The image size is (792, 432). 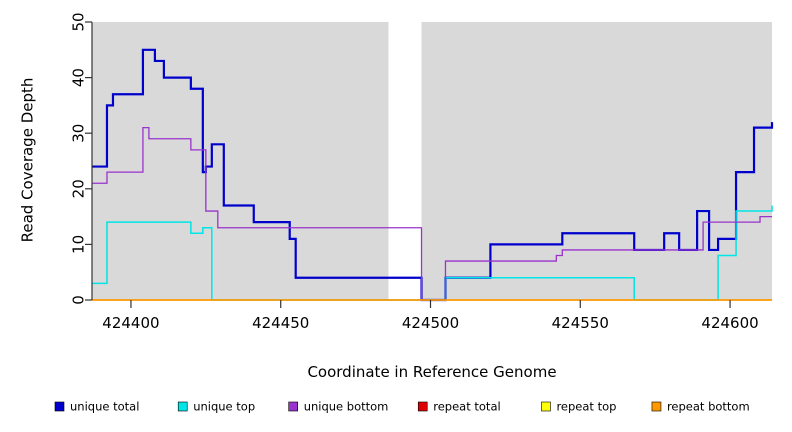 I want to click on legend-swatch-repeat-total, so click(x=422, y=406).